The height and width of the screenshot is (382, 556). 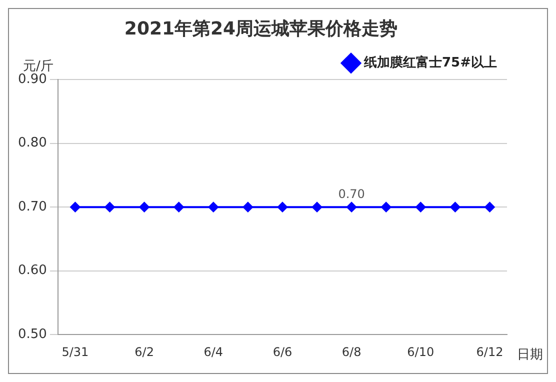 What do you see at coordinates (282, 351) in the screenshot?
I see `x-tick-label: 6/6` at bounding box center [282, 351].